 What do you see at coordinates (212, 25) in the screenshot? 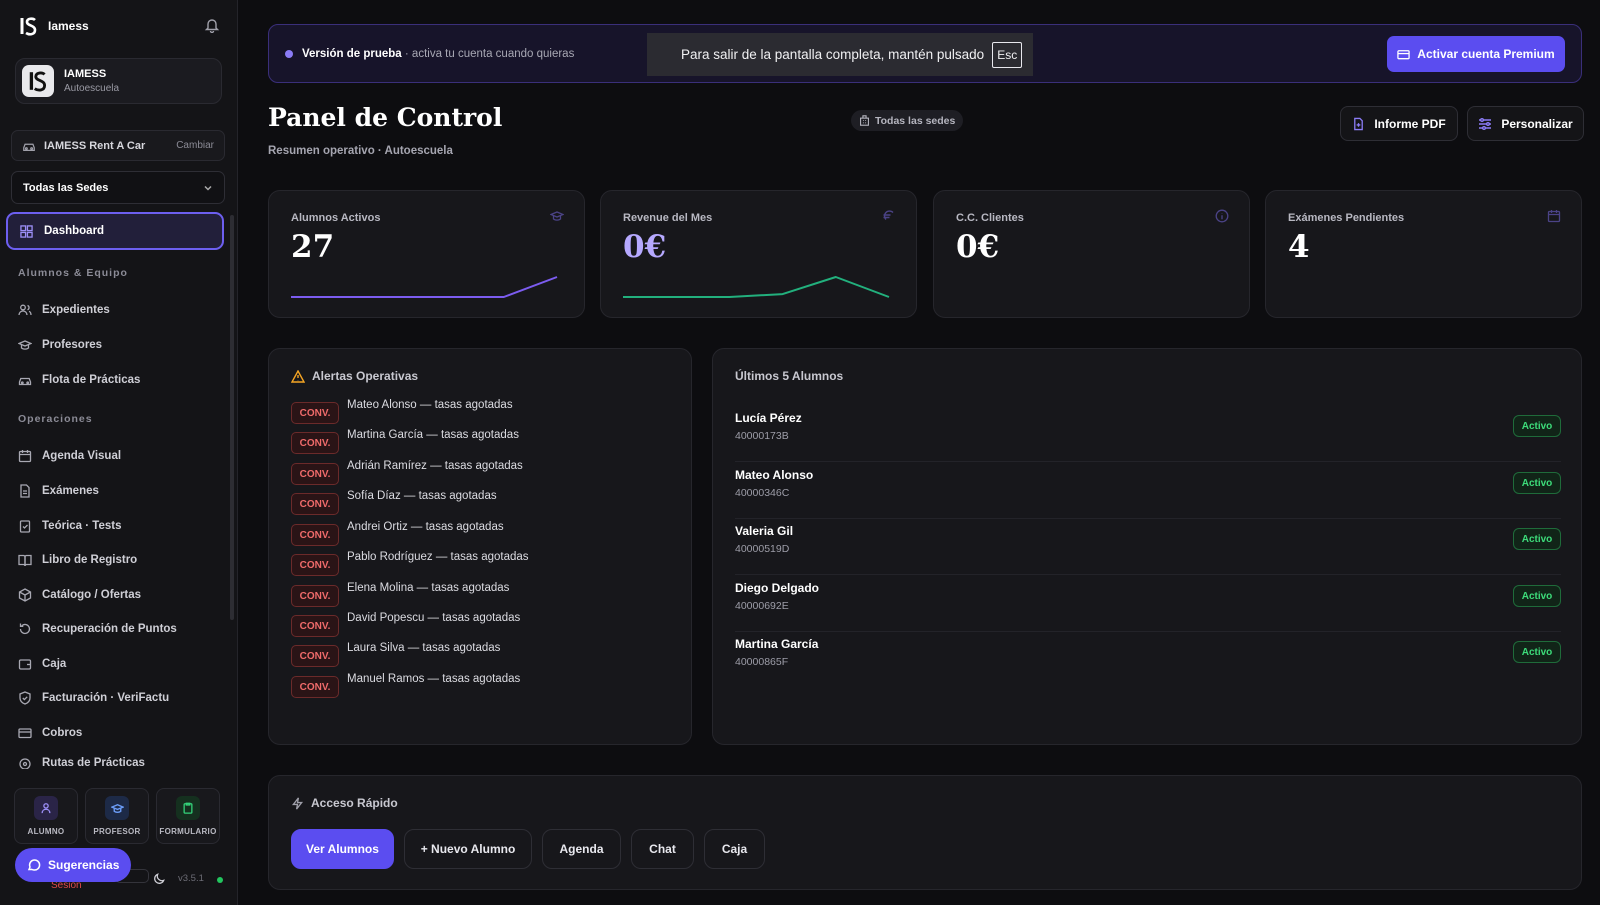
I see `bell-icon` at bounding box center [212, 25].